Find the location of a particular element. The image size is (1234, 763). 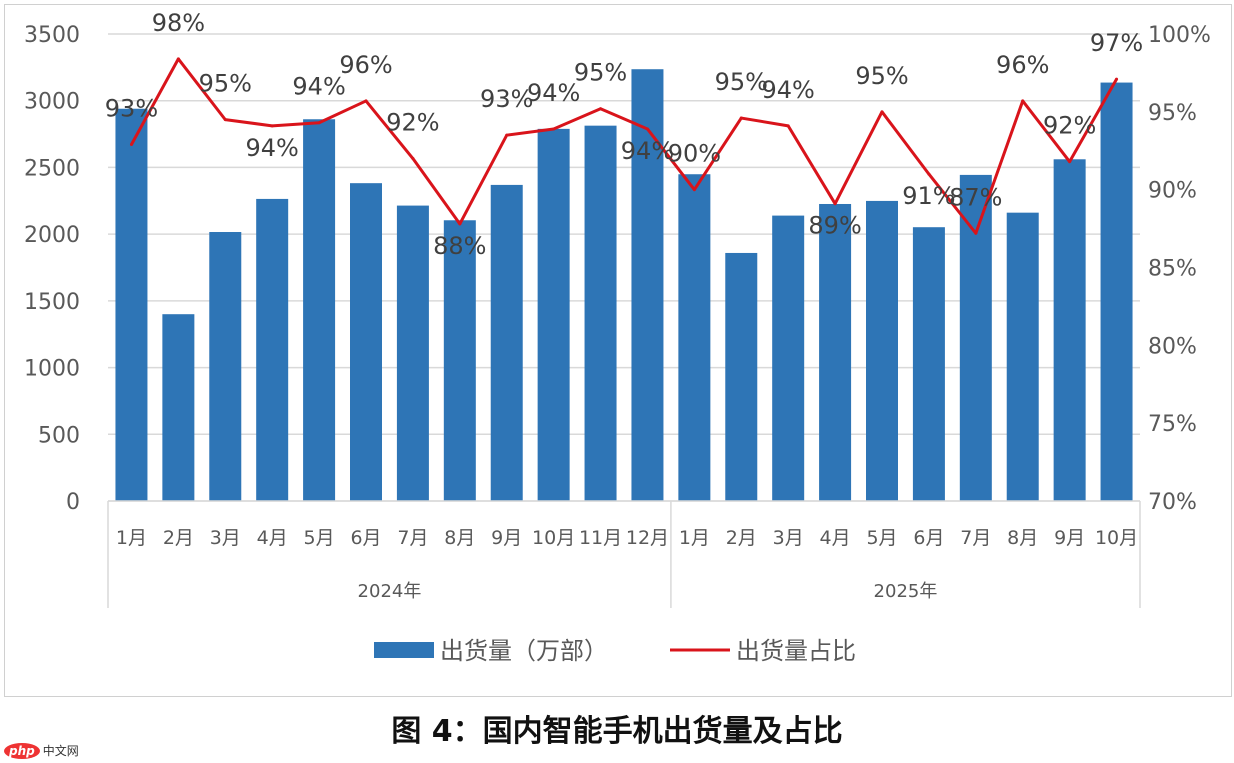

figure-caption: 图 4：国内智能手机出货量及占比 is located at coordinates (617, 731).